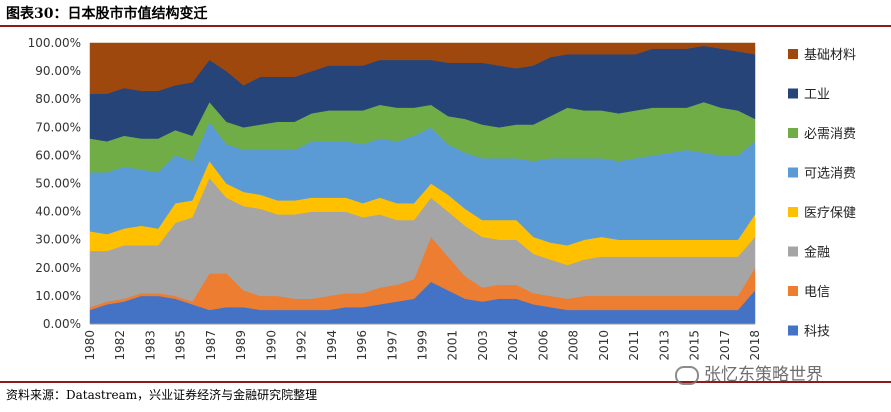  Describe the element at coordinates (107, 14) in the screenshot. I see `chart-title: 图表30：日本股市市值结构变迁` at that location.